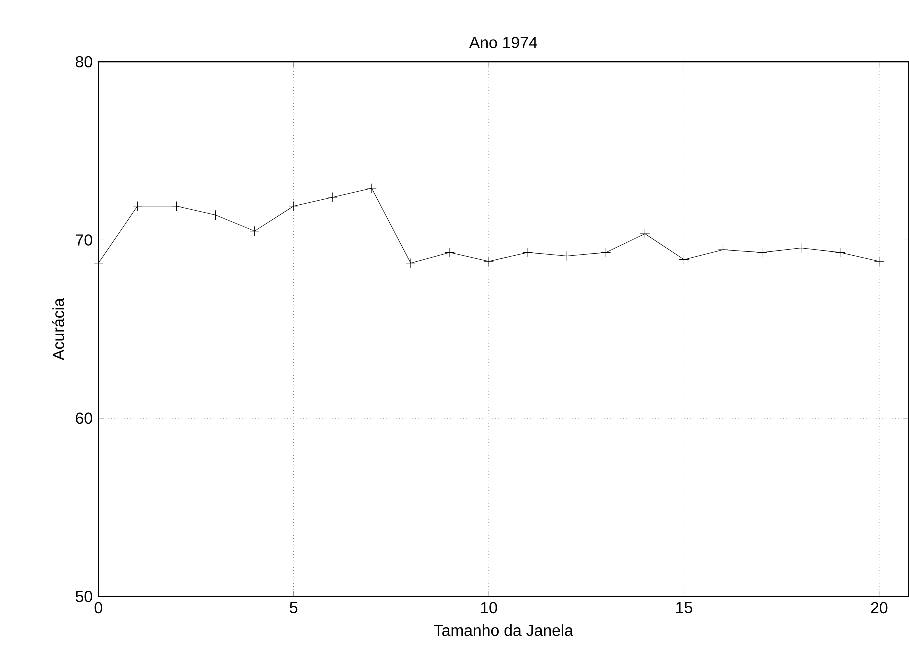 The height and width of the screenshot is (662, 909). Describe the element at coordinates (879, 608) in the screenshot. I see `x-tick-label: 20` at that location.